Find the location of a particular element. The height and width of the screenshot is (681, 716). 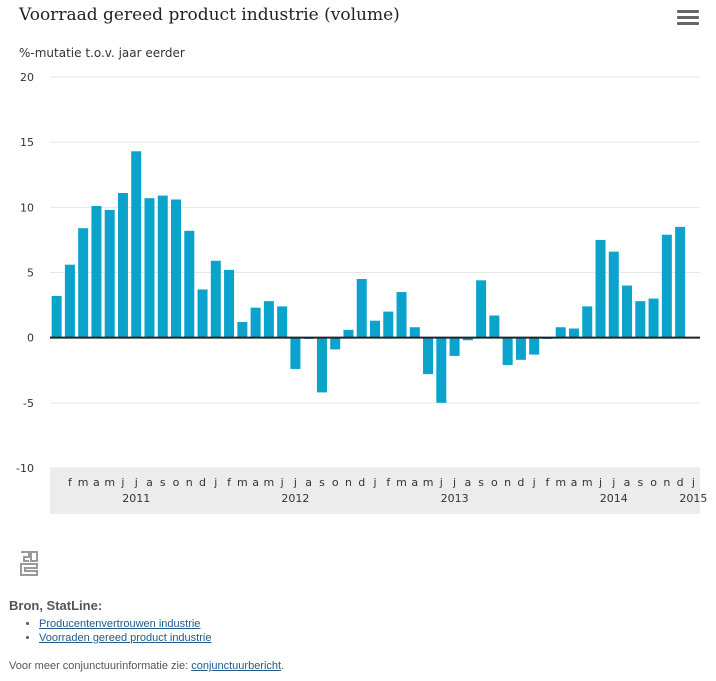

x-year-label: 2012 is located at coordinates (295, 498).